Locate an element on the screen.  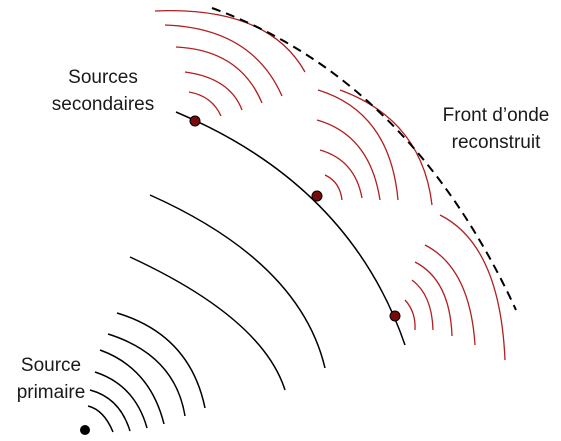
label-reconstructed-front-line2: reconstruit is located at coordinates (496, 142).